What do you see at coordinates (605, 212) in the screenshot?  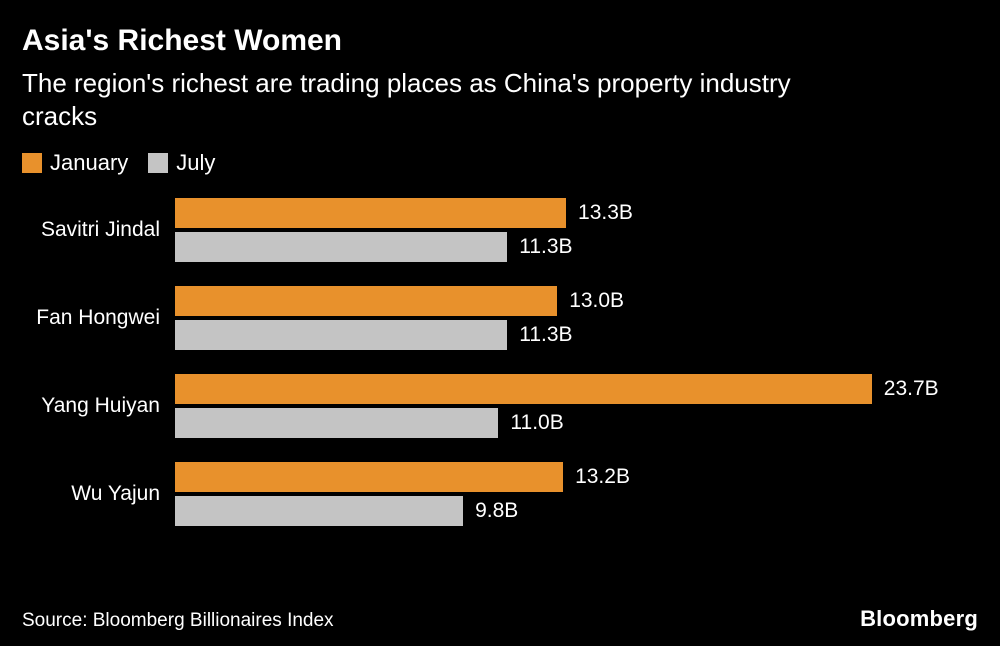 I see `value-label: 13.3B` at bounding box center [605, 212].